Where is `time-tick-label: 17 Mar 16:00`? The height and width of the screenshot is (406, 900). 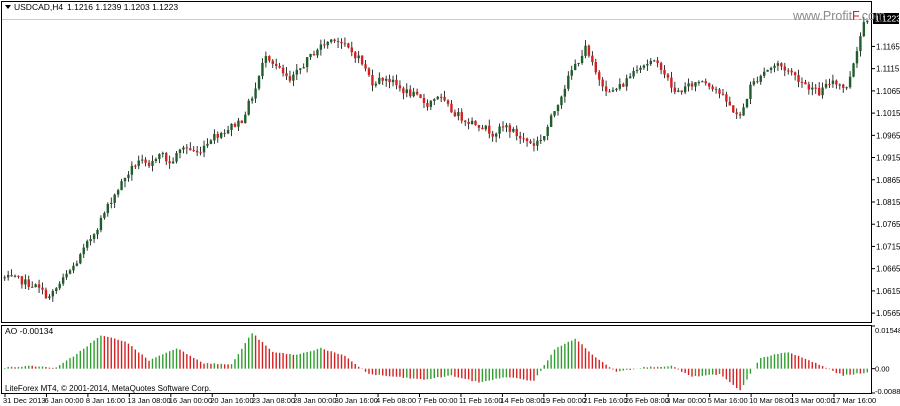
time-tick-label: 17 Mar 16:00 is located at coordinates (854, 400).